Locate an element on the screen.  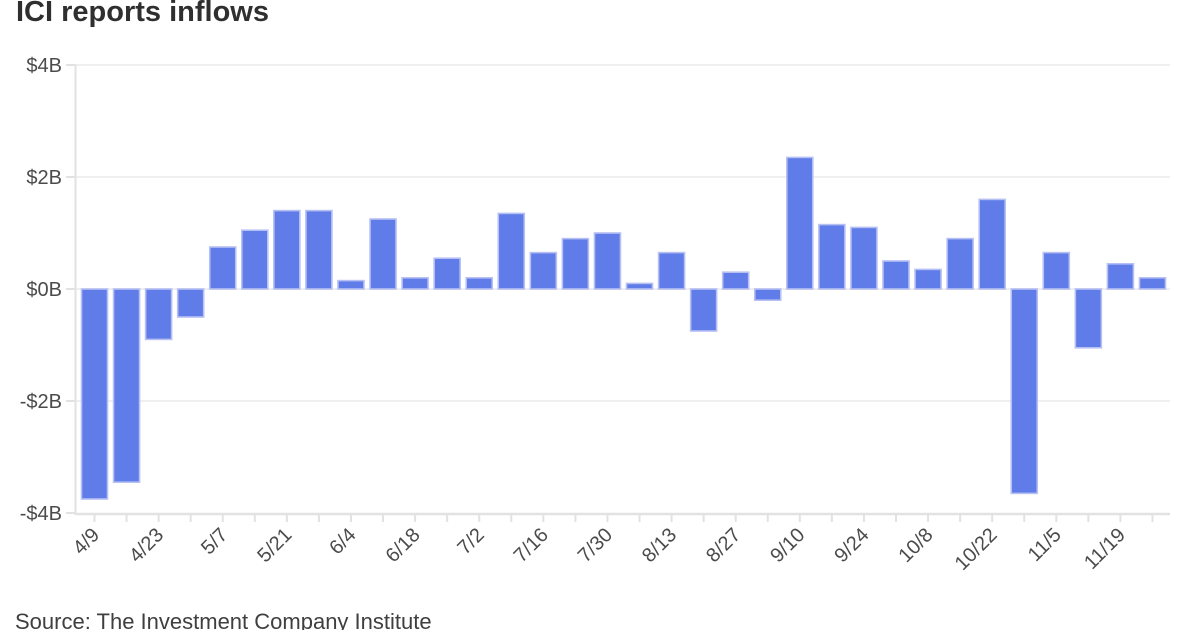
y-axis-label: $4B is located at coordinates (44, 66).